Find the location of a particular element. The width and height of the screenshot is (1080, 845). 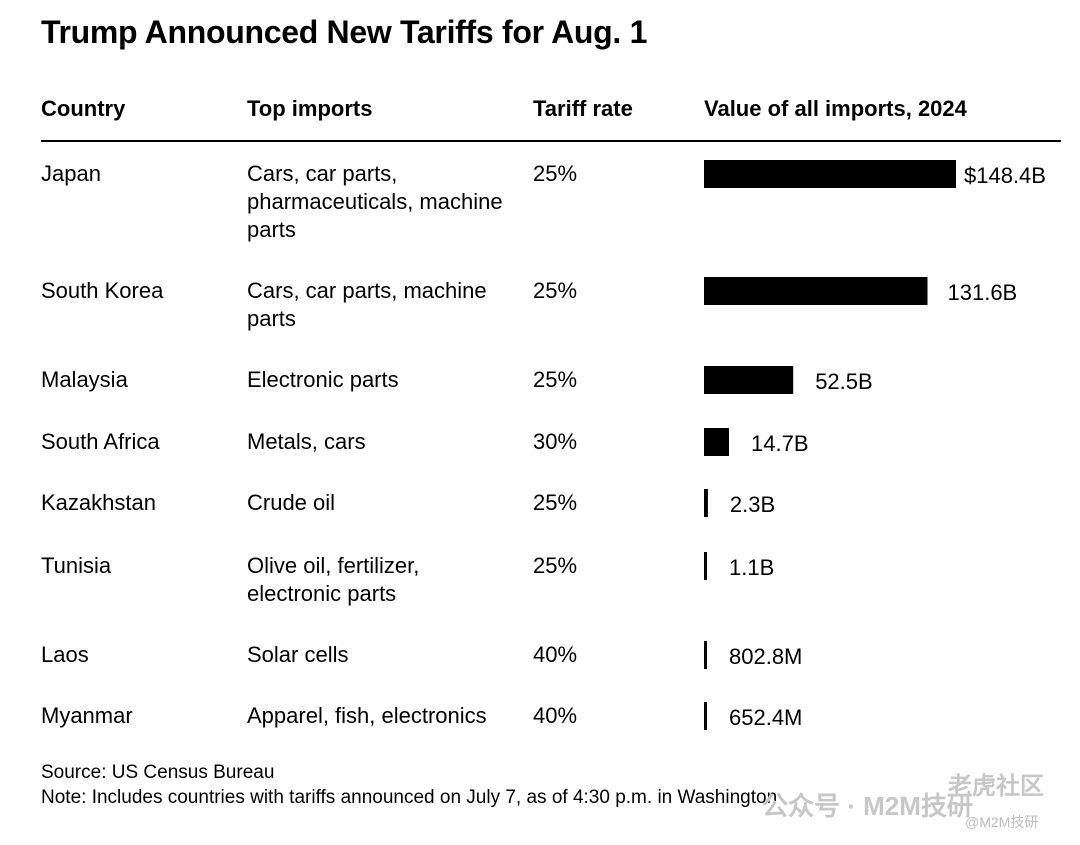

bar-value-label: 52.5B is located at coordinates (844, 381).